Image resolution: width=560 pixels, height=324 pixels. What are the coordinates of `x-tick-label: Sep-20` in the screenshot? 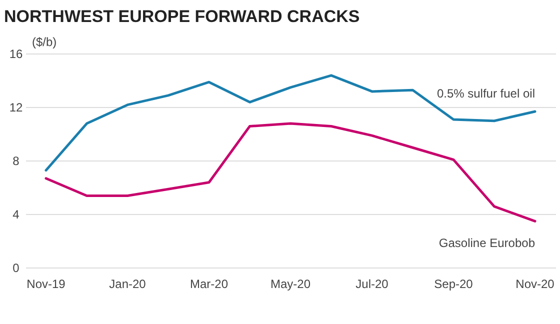 It's located at (454, 284).